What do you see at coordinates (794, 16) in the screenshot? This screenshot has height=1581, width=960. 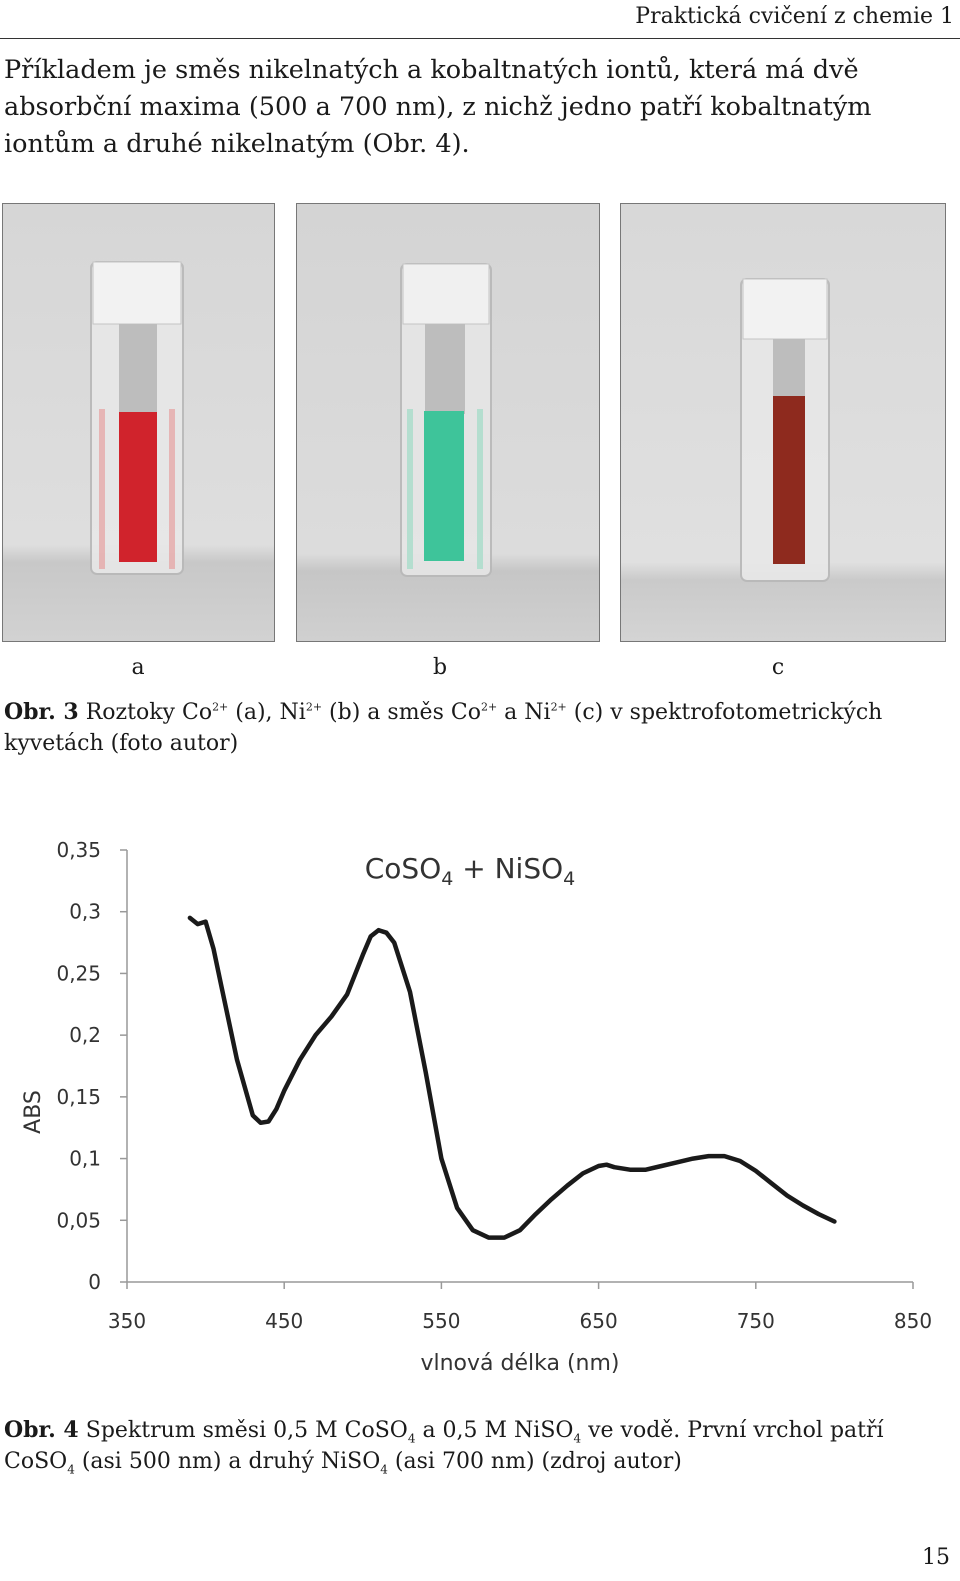 I see `running-header: Praktická cvičení z chemie 1` at bounding box center [794, 16].